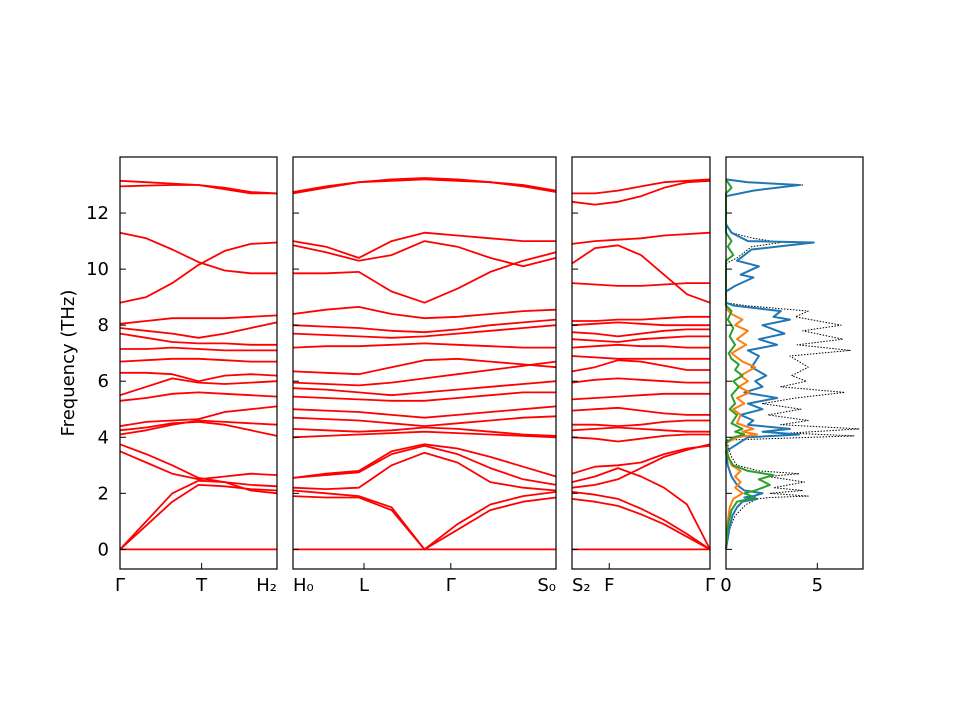 This screenshot has height=720, width=960. I want to click on dos-total-line, so click(792, 364).